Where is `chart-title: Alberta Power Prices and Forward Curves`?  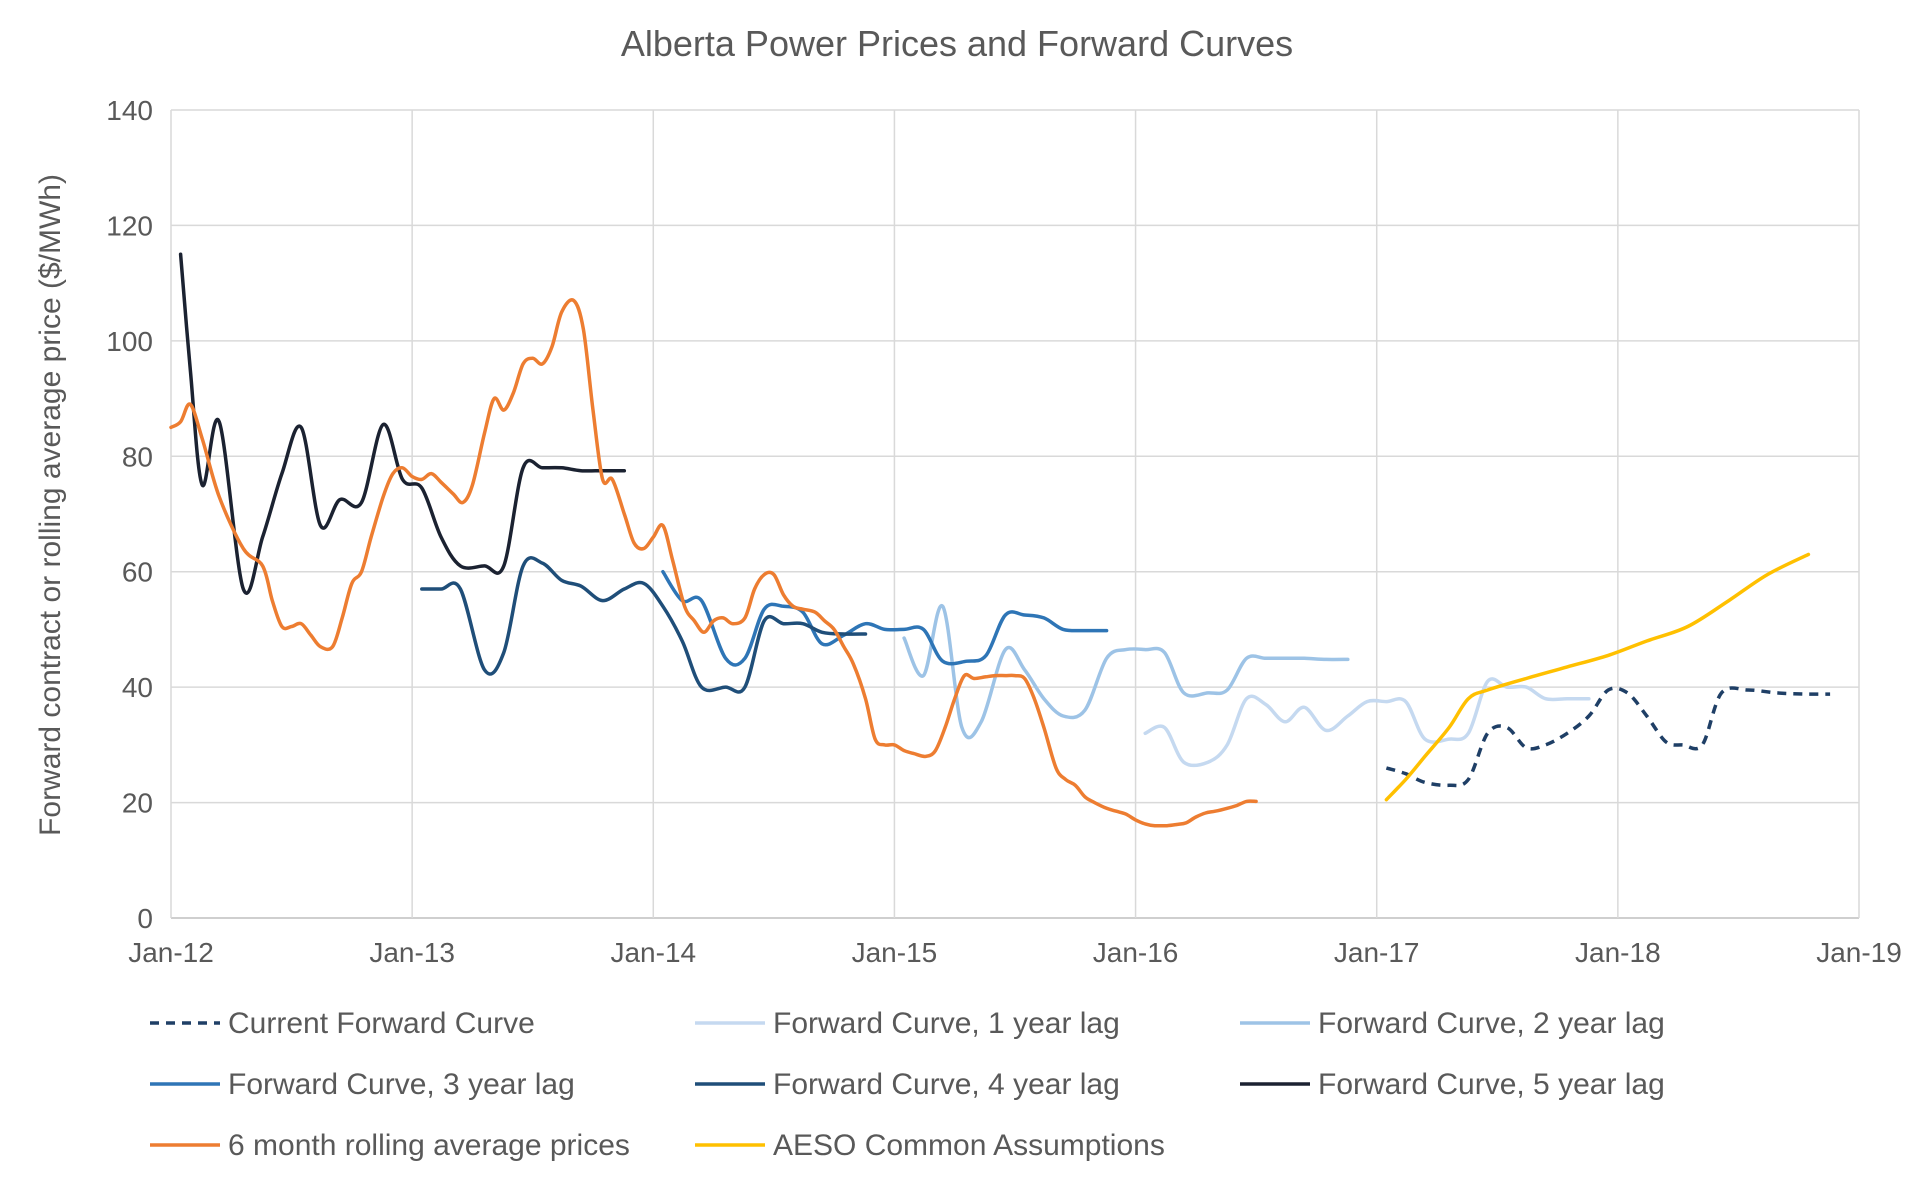
chart-title: Alberta Power Prices and Forward Curves is located at coordinates (957, 43).